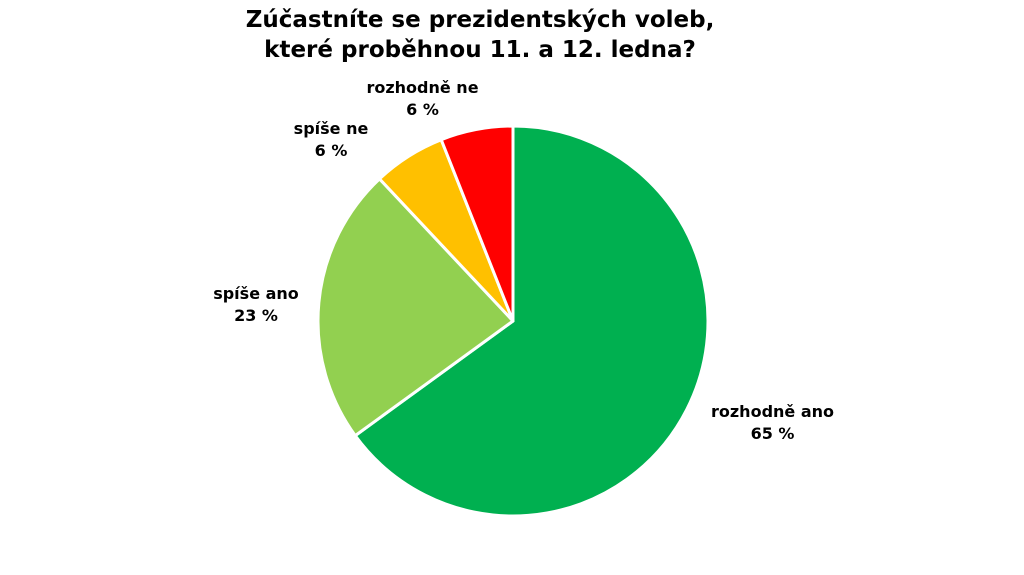 This screenshot has width=1024, height=575. I want to click on chart-title-line-2: které proběhnou 11. a 12. ledna?, so click(480, 50).